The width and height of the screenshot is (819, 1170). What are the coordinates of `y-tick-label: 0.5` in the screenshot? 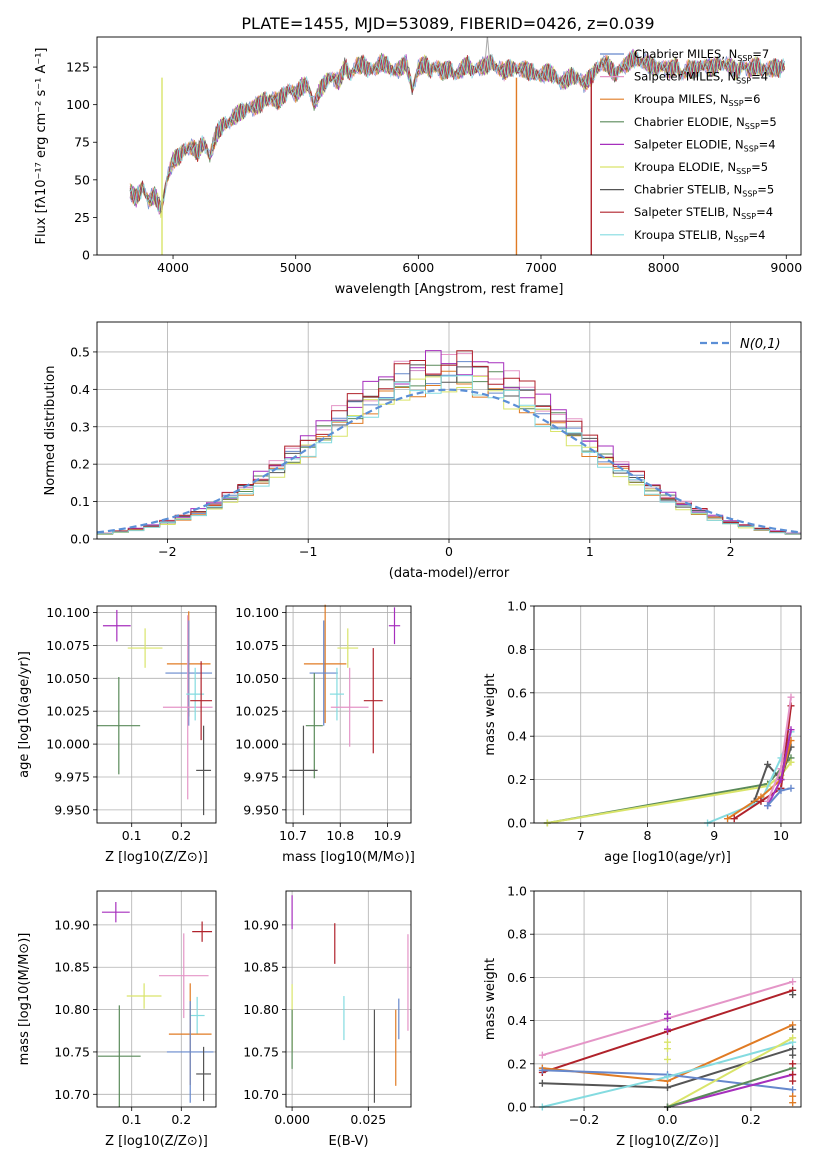 It's located at (80, 351).